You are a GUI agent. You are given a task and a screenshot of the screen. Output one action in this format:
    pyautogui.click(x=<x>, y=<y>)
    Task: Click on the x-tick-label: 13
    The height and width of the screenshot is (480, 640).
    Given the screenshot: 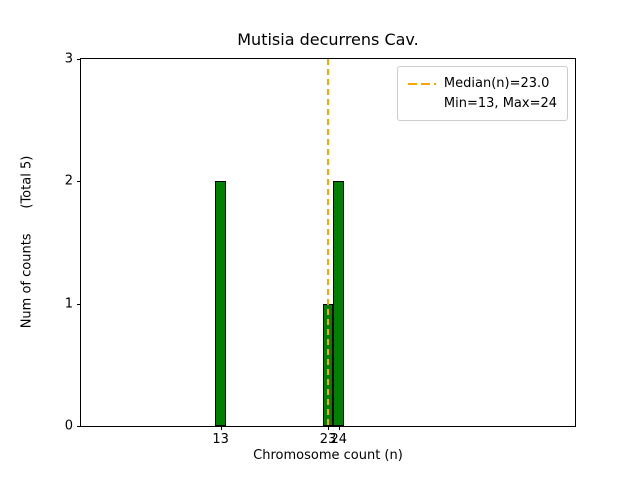 What is the action you would take?
    pyautogui.click(x=220, y=439)
    